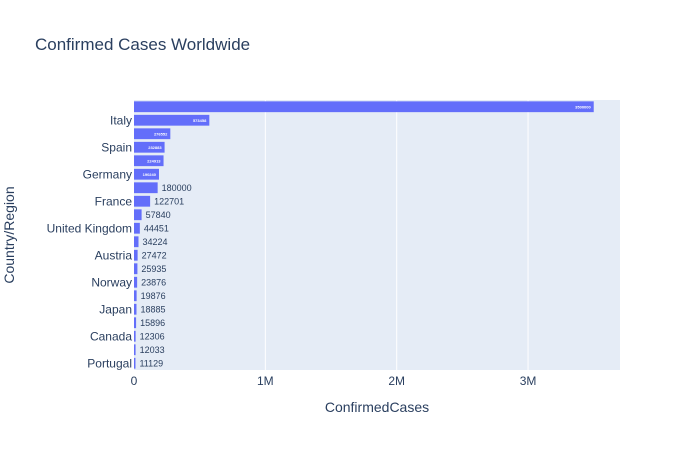  Describe the element at coordinates (152, 350) in the screenshot. I see `bar-value-label: 12033` at that location.